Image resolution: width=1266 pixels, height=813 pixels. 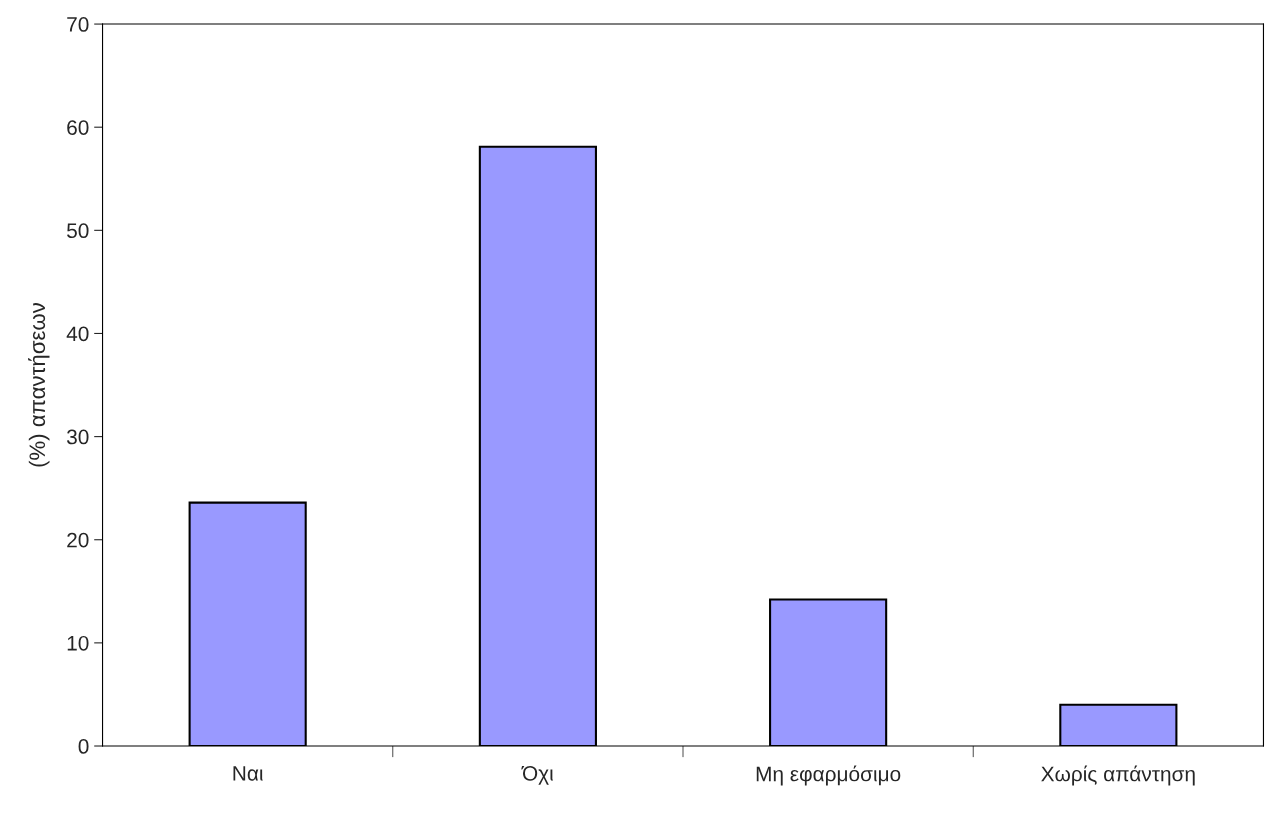 I want to click on y-tick-label: 10, so click(x=78, y=643).